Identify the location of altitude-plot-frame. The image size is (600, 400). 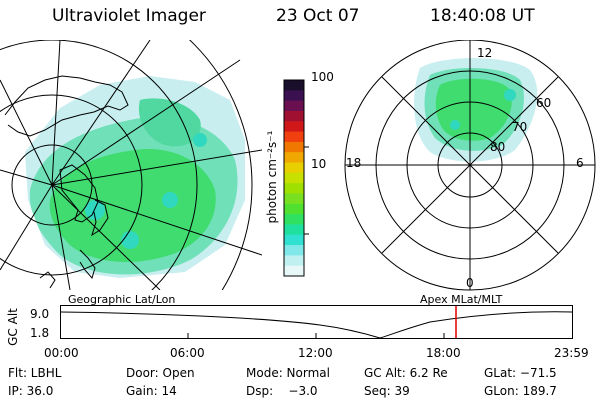
(316, 322).